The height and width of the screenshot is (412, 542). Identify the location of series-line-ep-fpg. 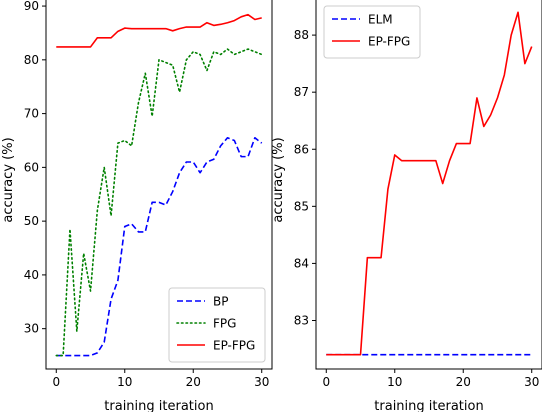
(159, 30).